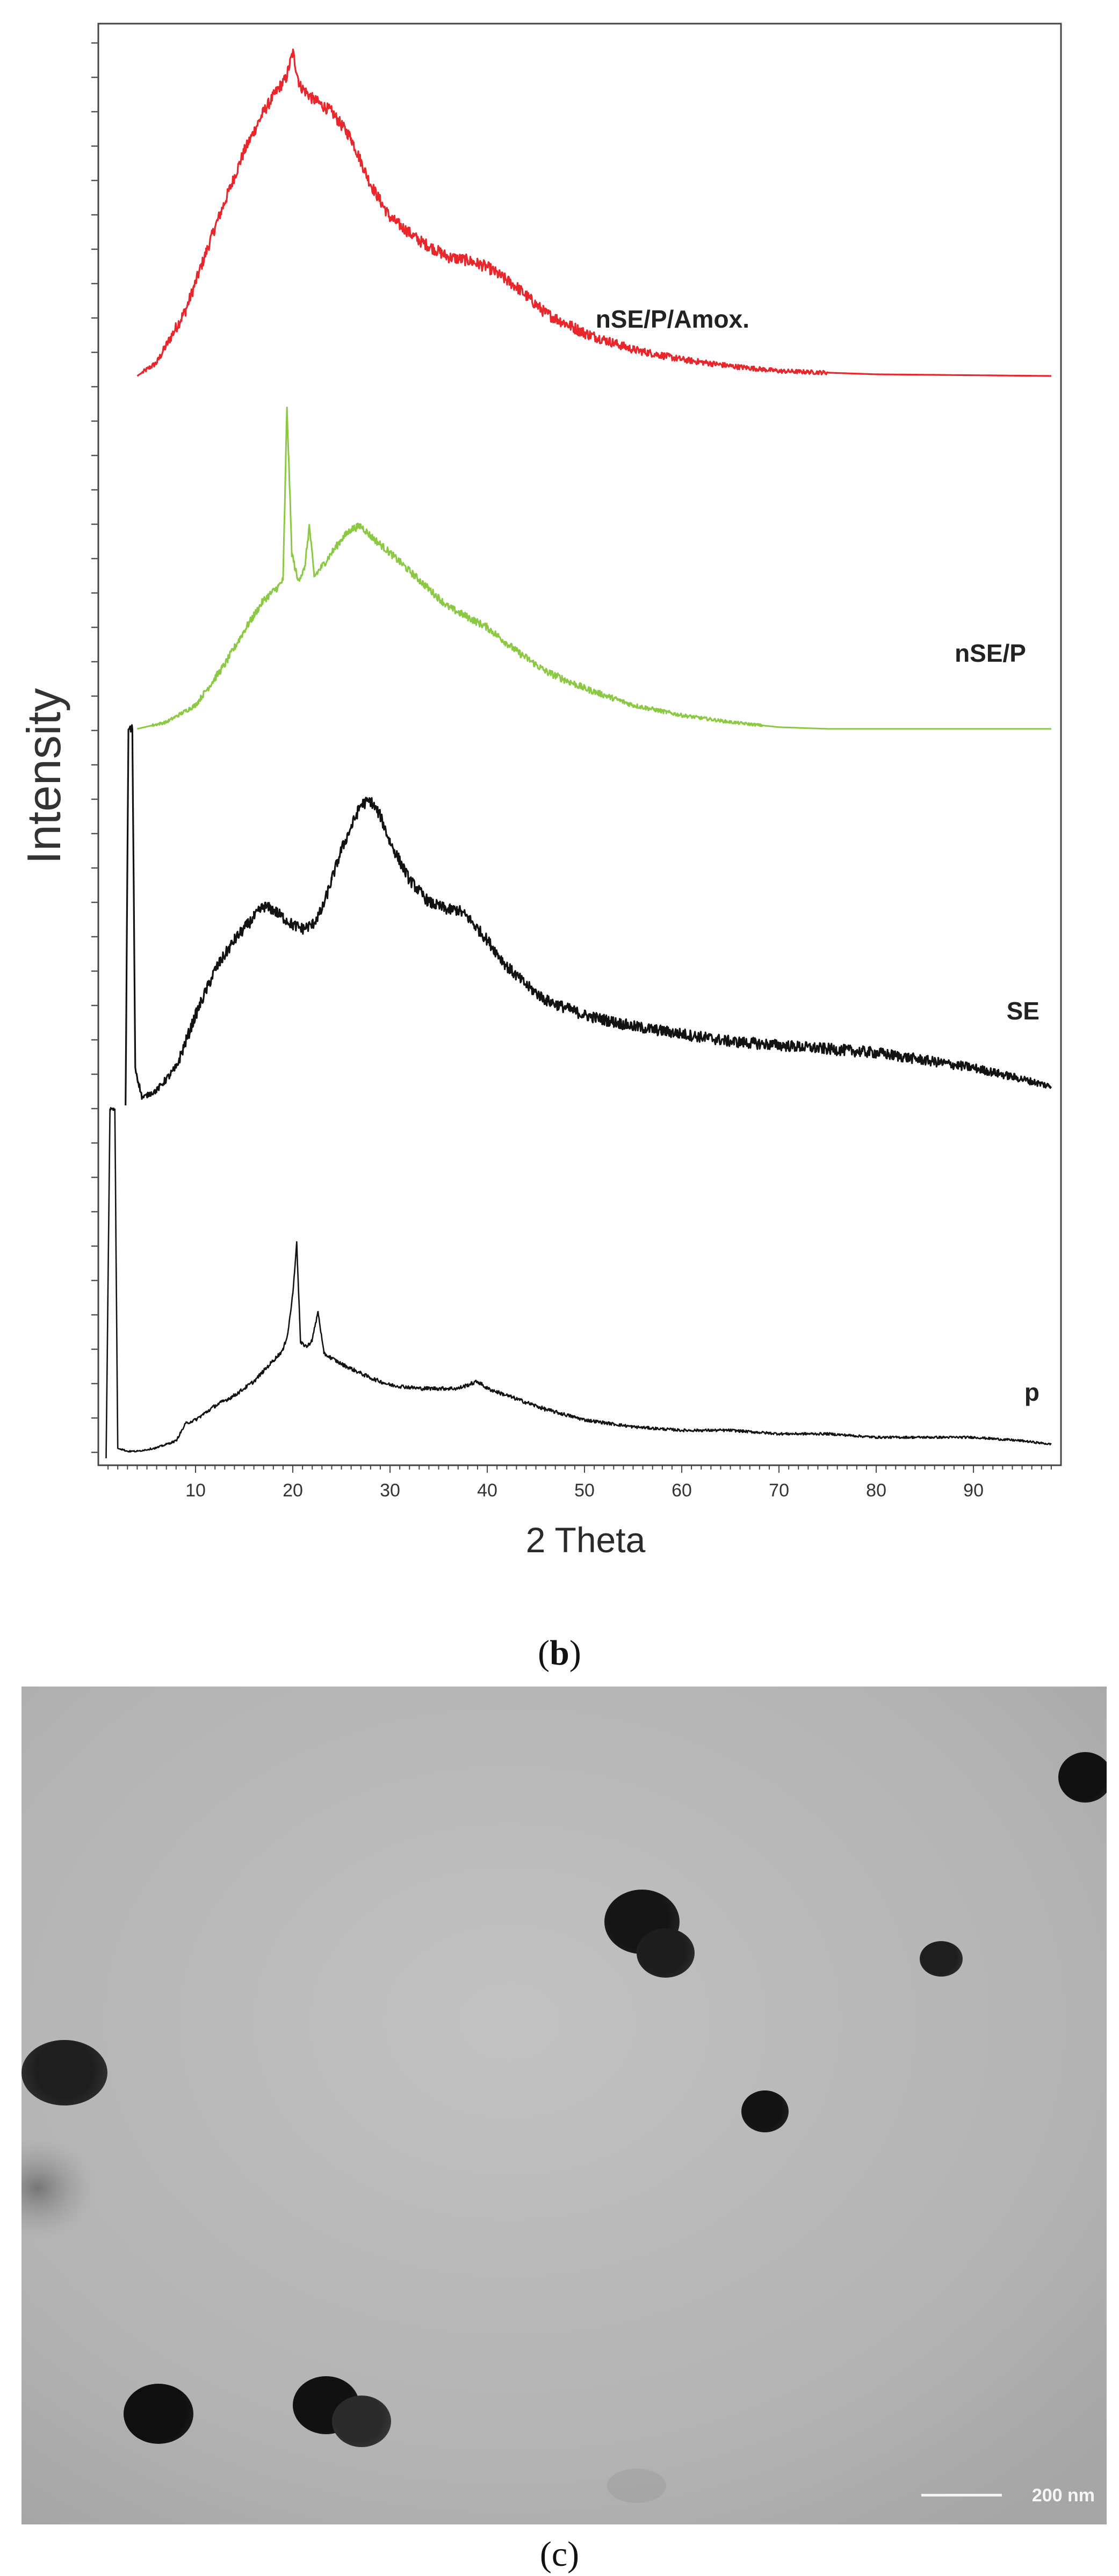 The width and height of the screenshot is (1119, 2576). Describe the element at coordinates (1023, 1011) in the screenshot. I see `curve-label: SE` at that location.